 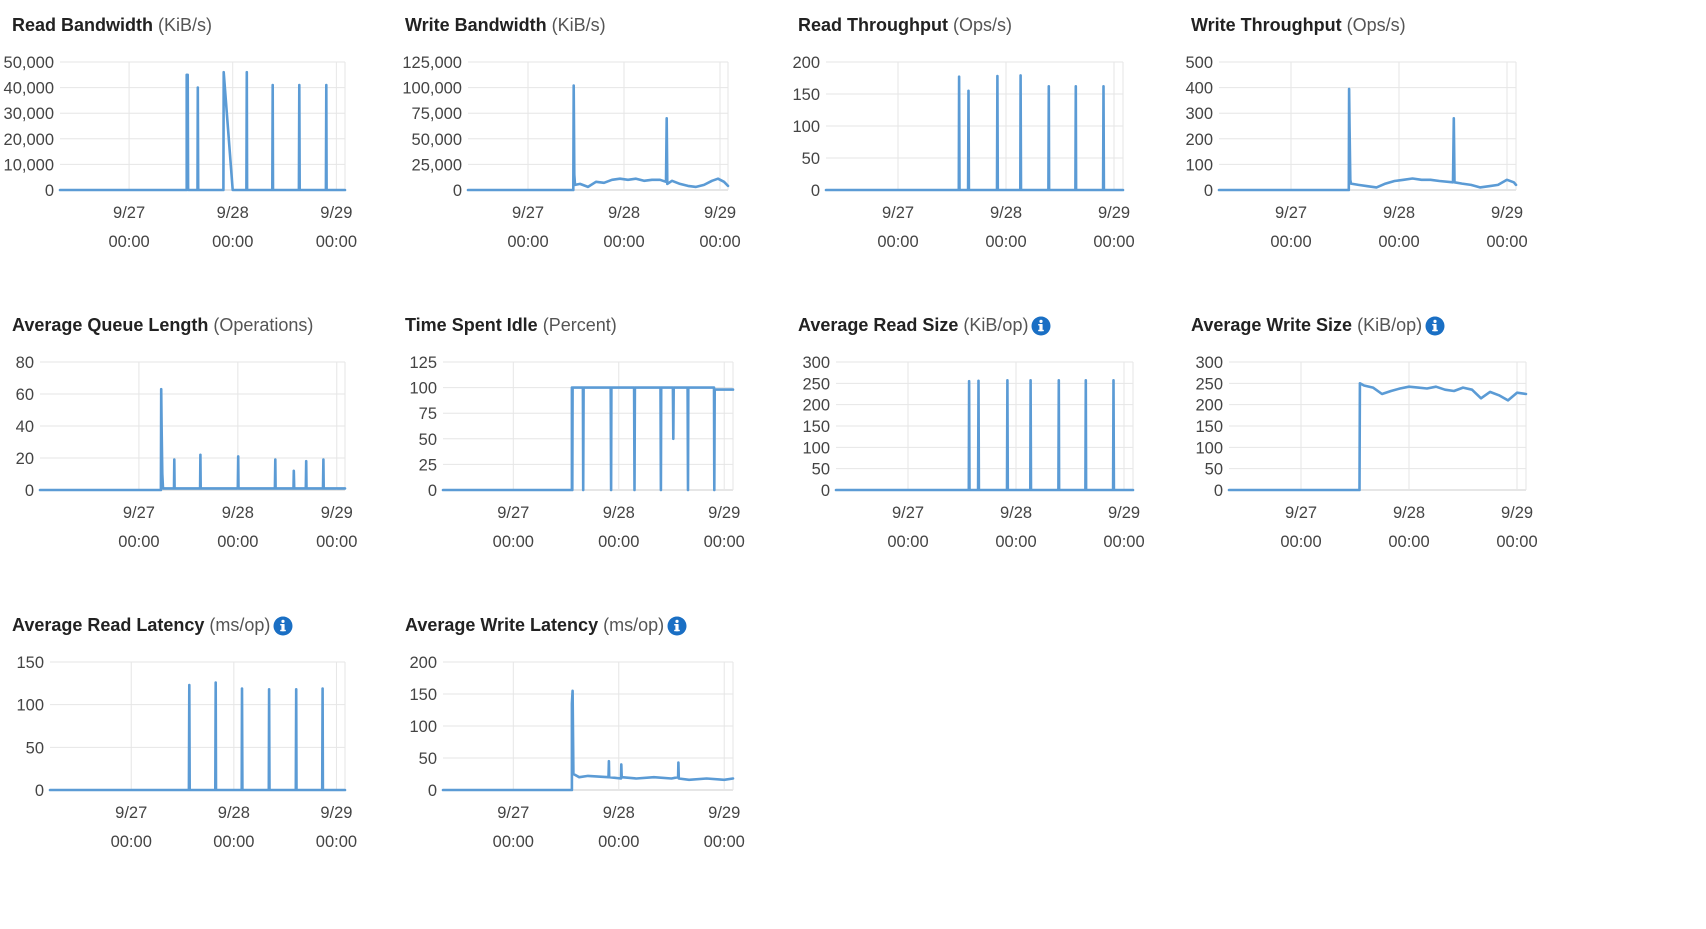 I want to click on y-tick-label: 20, so click(x=25, y=459).